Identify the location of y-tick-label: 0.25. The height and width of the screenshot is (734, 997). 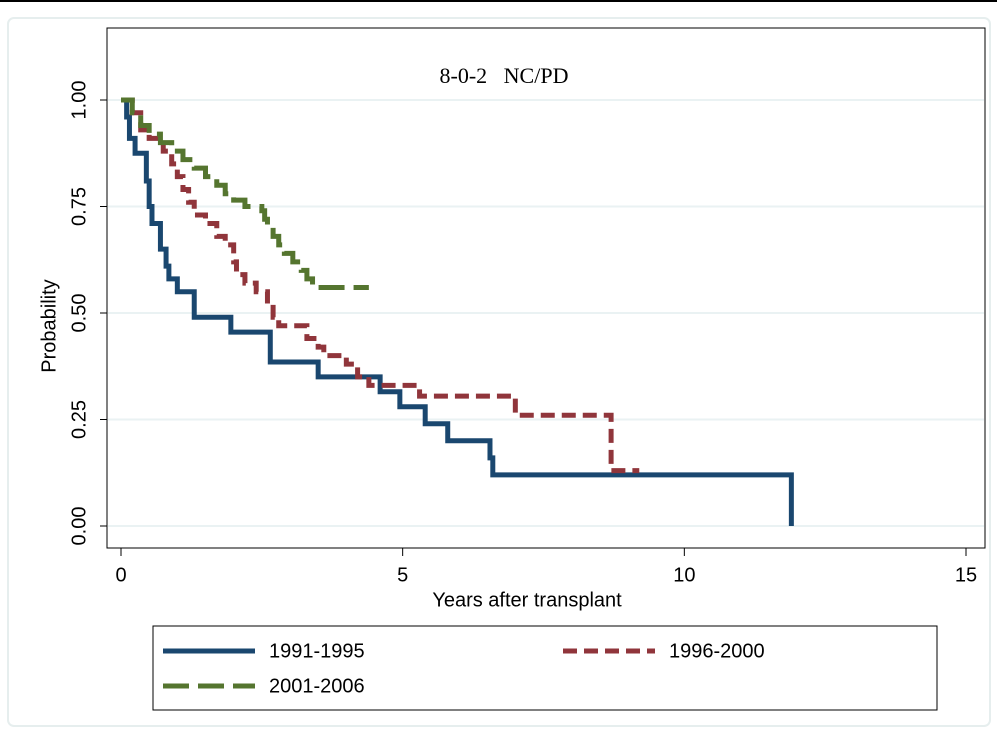
(79, 419).